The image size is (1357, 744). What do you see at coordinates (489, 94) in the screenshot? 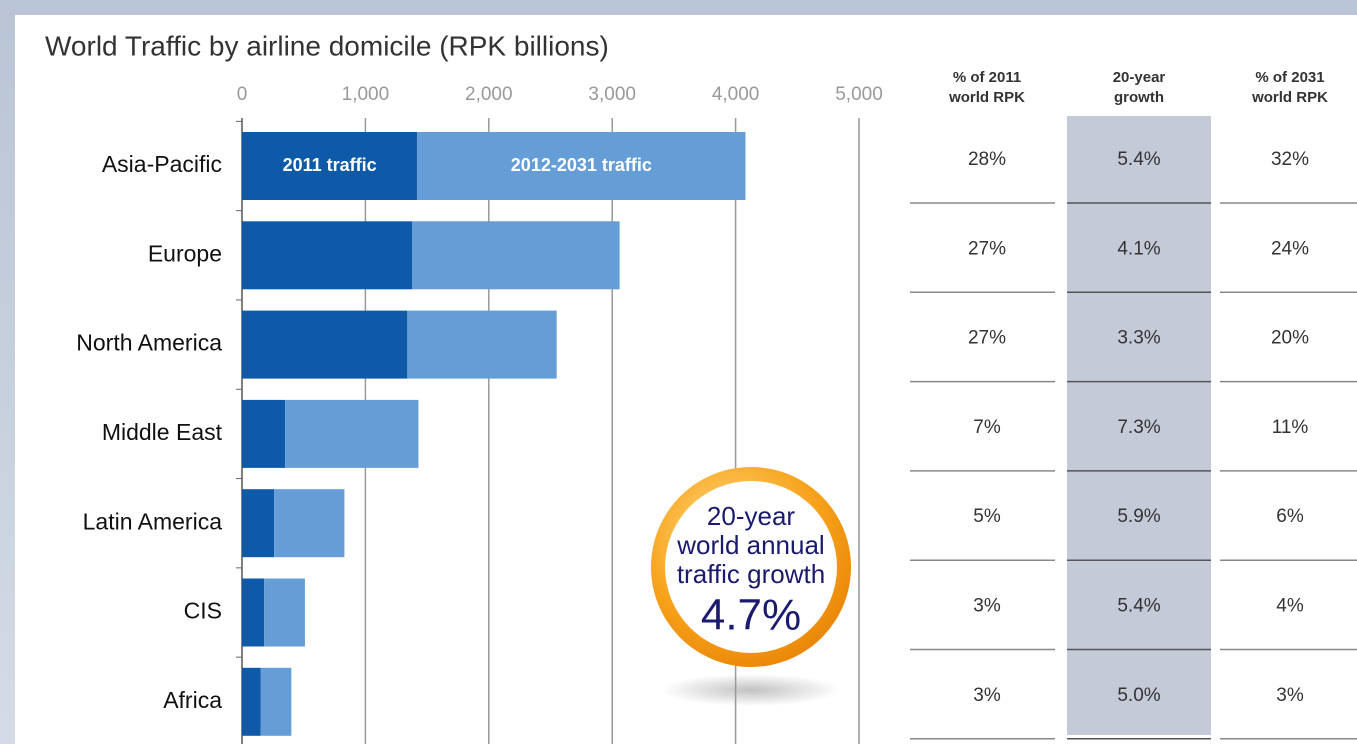
I see `x-tick-label: 2,000` at bounding box center [489, 94].